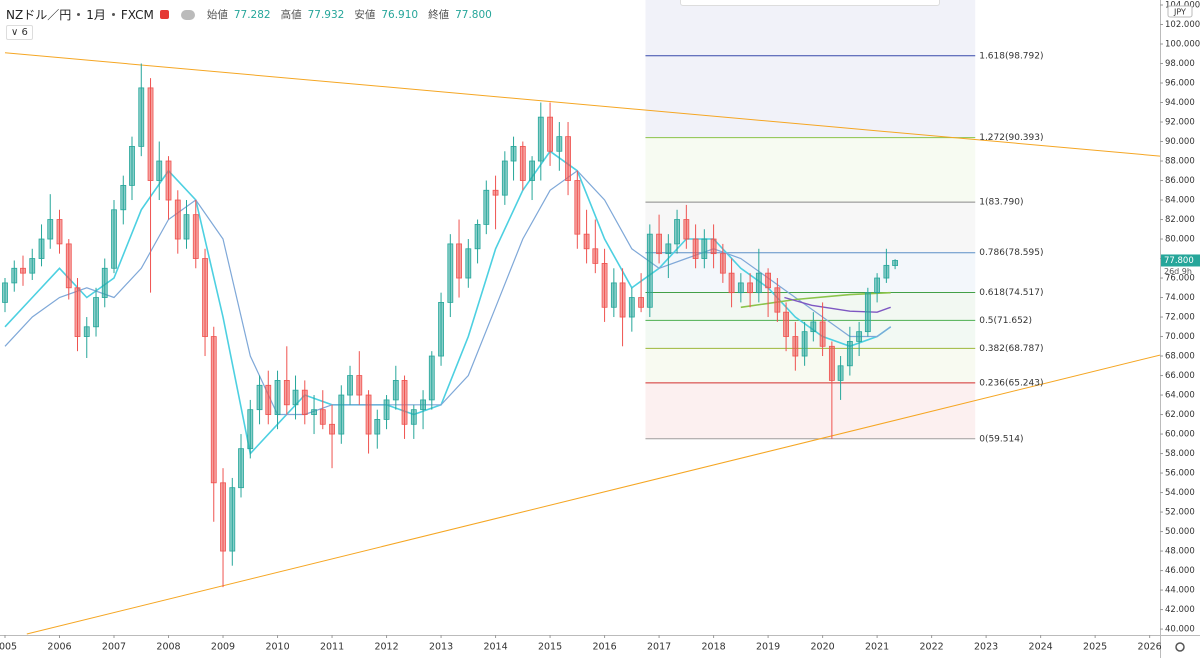  Describe the element at coordinates (114, 647) in the screenshot. I see `x-tick-label: 2007` at that location.